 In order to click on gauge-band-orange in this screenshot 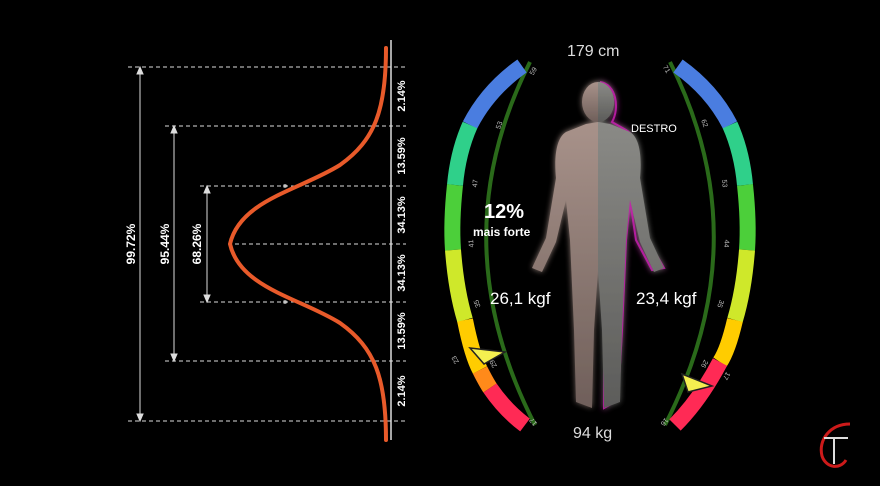, I will do `click(484, 379)`.